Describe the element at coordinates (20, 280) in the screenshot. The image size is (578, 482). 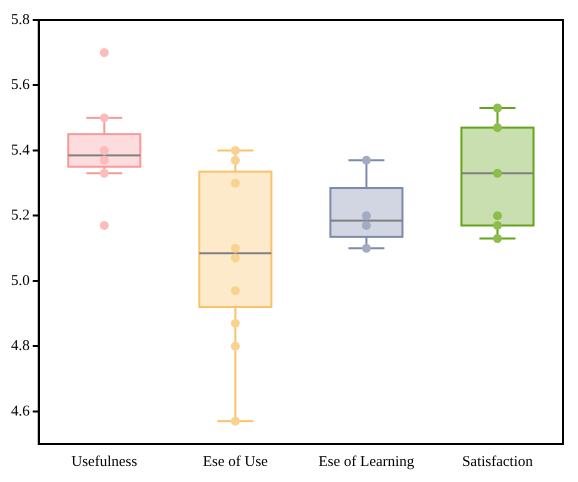
I see `y-tick-label: 5.0` at that location.